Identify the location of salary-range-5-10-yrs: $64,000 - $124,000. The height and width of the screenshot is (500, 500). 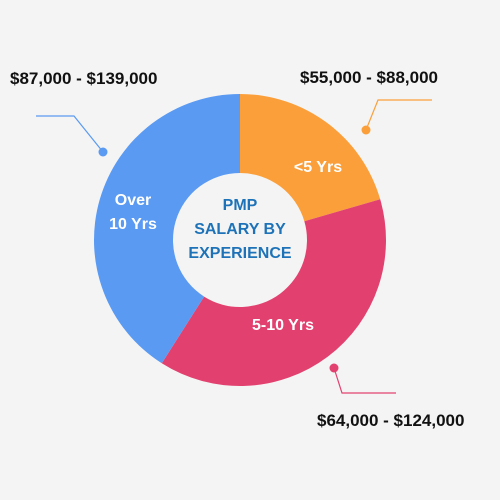
(390, 420).